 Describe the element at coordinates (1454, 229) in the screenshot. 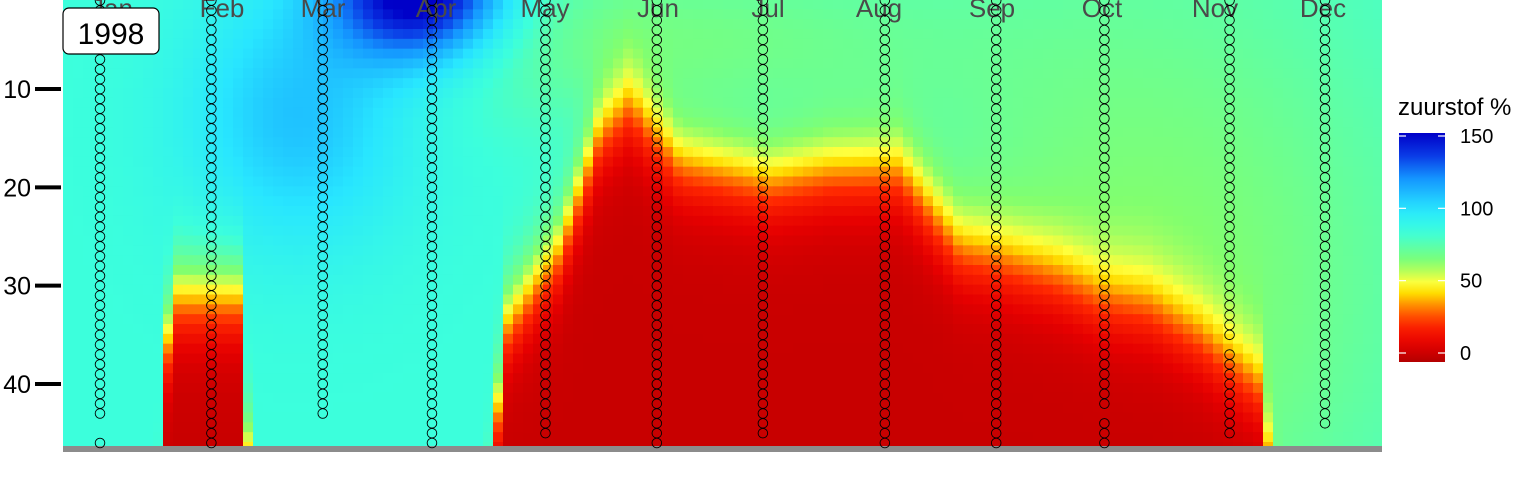

I see `legend: zuurstof % 150 100 50 0` at that location.